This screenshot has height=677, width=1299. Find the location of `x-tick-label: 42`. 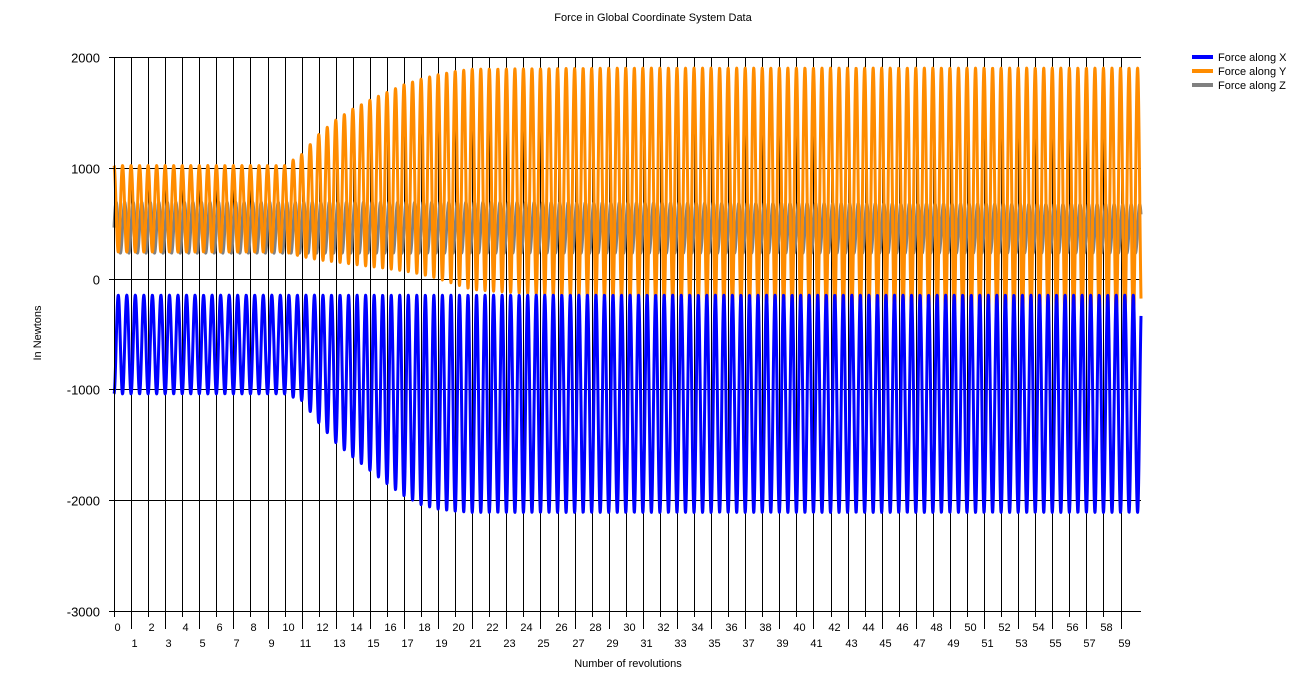

x-tick-label: 42 is located at coordinates (834, 628).